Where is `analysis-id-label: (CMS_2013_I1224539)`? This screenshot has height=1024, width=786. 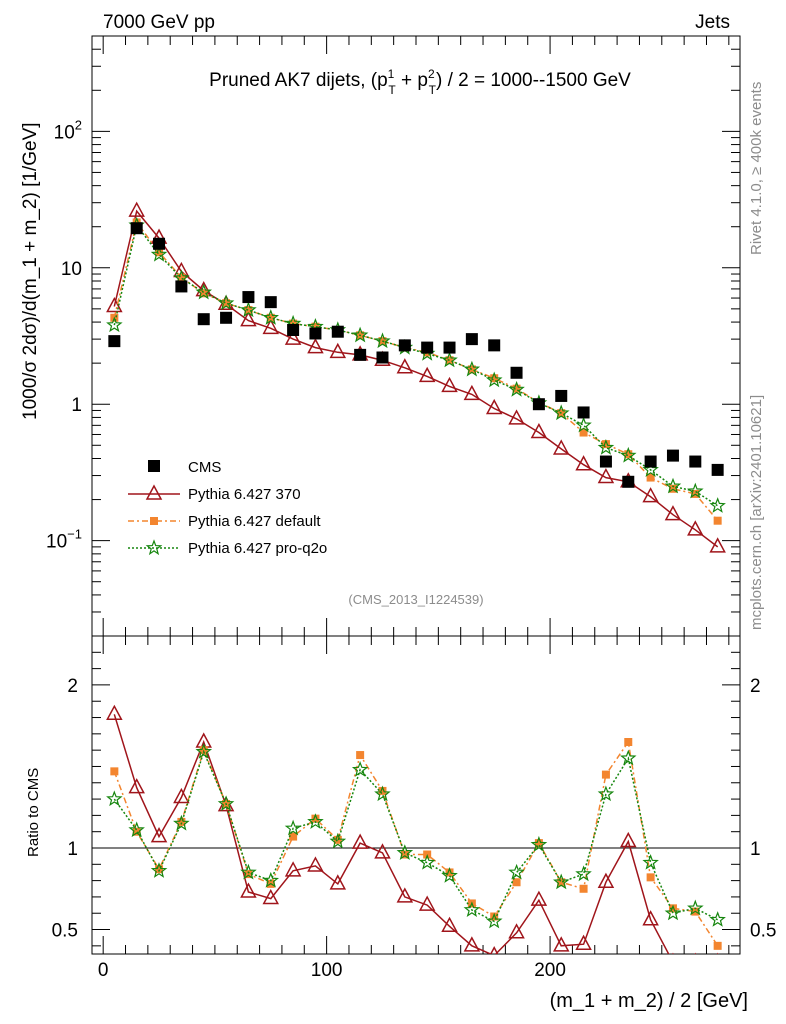
analysis-id-label: (CMS_2013_I1224539) is located at coordinates (415, 599).